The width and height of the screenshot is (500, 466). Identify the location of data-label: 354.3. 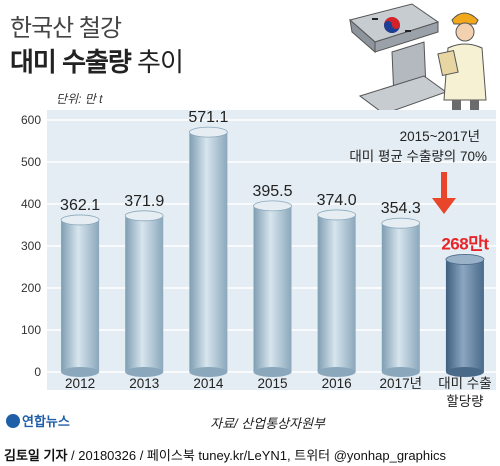
(401, 208).